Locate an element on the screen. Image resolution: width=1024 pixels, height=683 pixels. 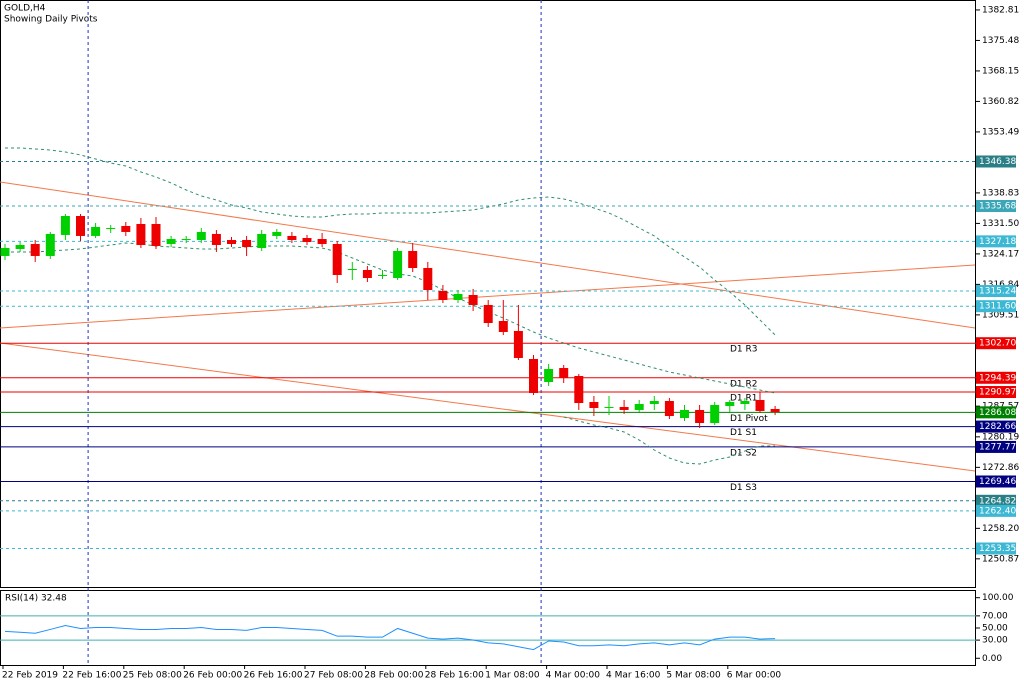
x-tick-label: 22 Feb 16:00 is located at coordinates (91, 676).